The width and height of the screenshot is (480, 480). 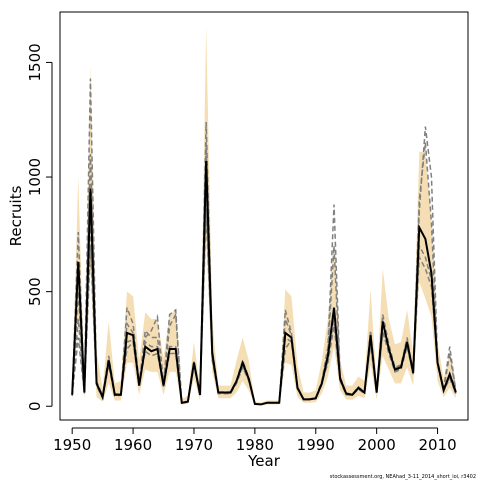 I want to click on x-tick-label-1990: 1990, so click(x=316, y=445).